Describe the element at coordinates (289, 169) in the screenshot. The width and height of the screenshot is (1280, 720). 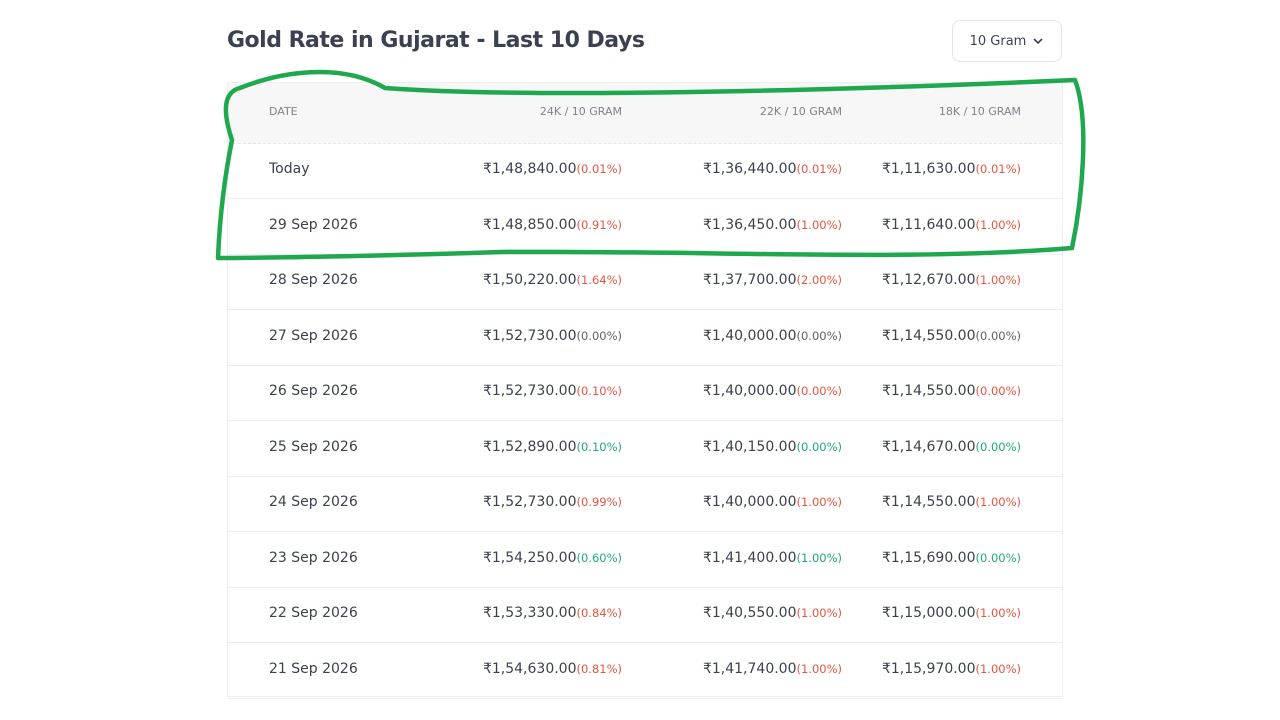
I see `date-cell: Today` at that location.